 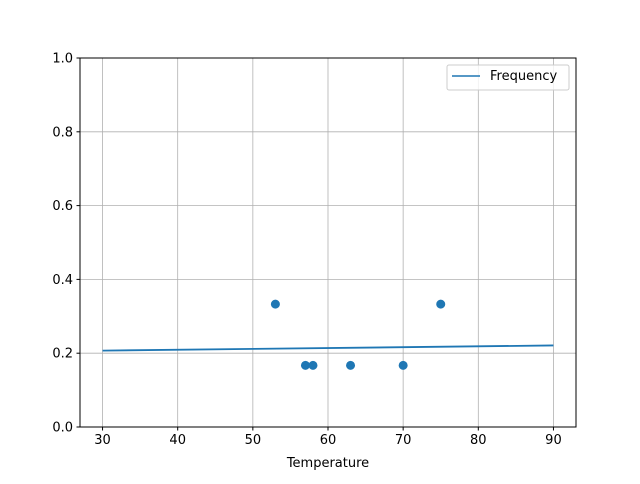 What do you see at coordinates (327, 463) in the screenshot?
I see `x-axis-label: Temperature` at bounding box center [327, 463].